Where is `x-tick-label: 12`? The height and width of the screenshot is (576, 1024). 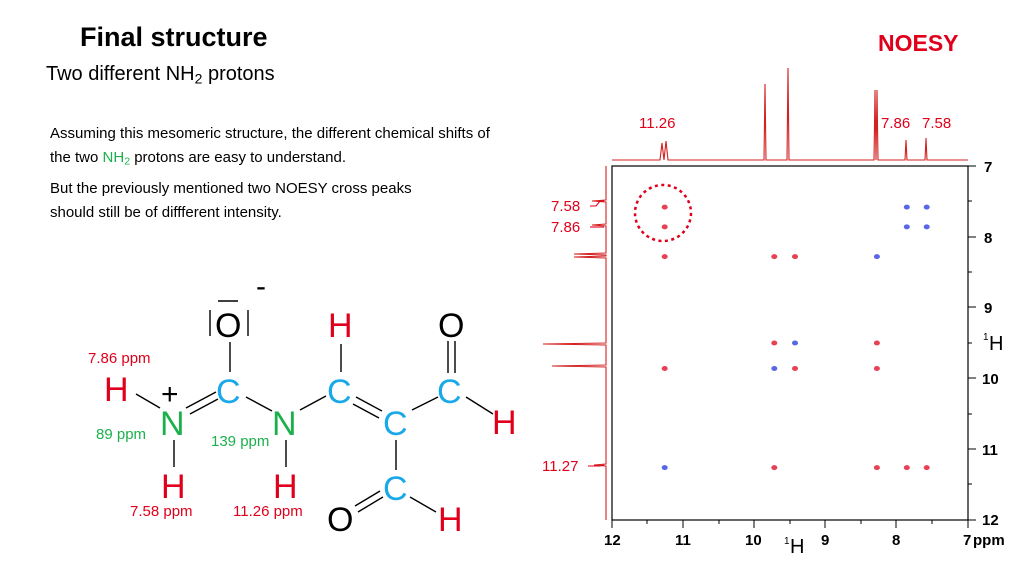
x-tick-label: 12 is located at coordinates (612, 540).